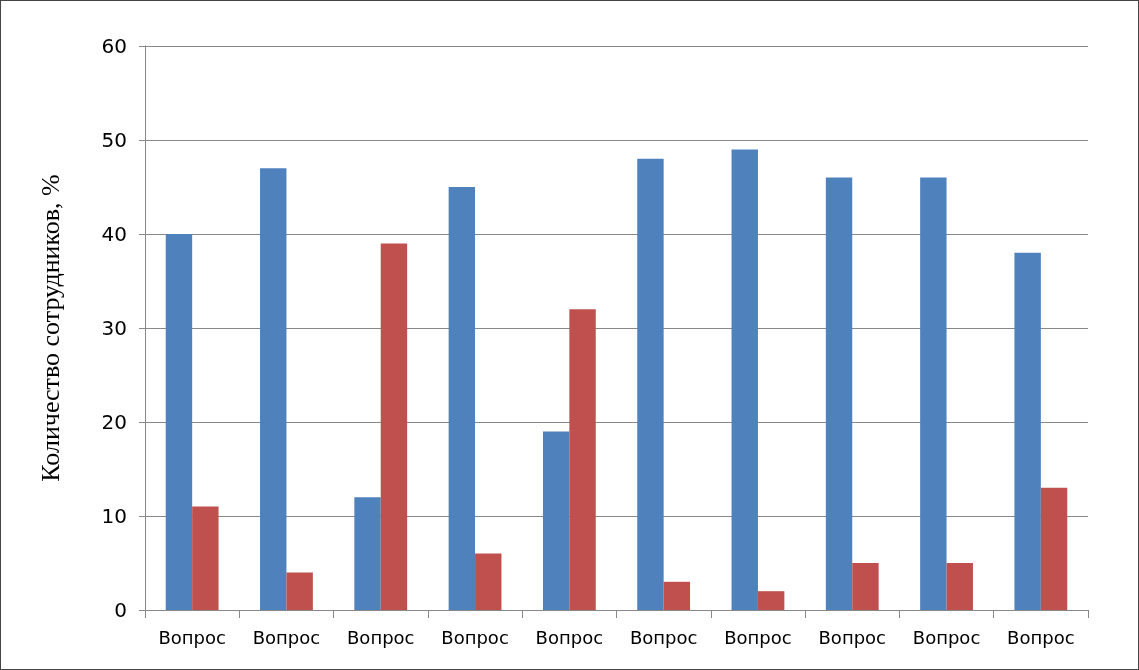 This screenshot has height=670, width=1139. I want to click on y-tick-label: 20, so click(114, 422).